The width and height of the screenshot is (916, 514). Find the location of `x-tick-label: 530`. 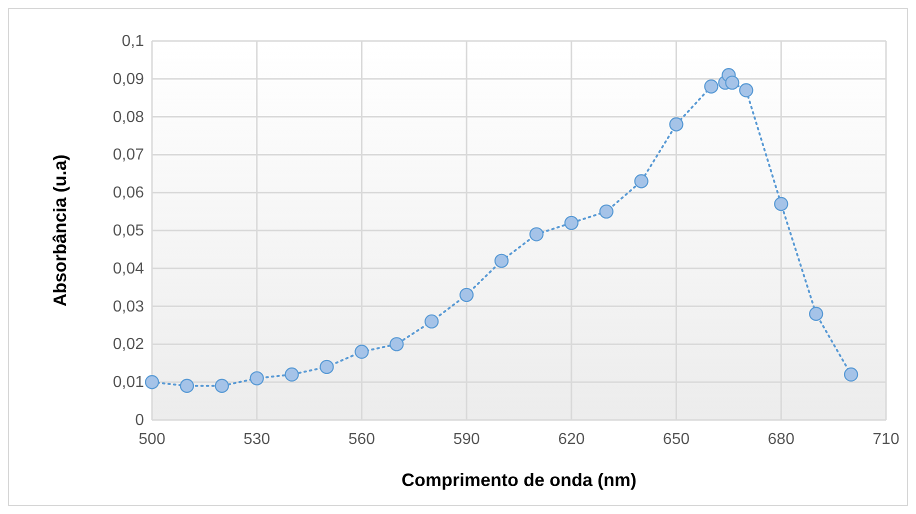

x-tick-label: 530 is located at coordinates (257, 439).